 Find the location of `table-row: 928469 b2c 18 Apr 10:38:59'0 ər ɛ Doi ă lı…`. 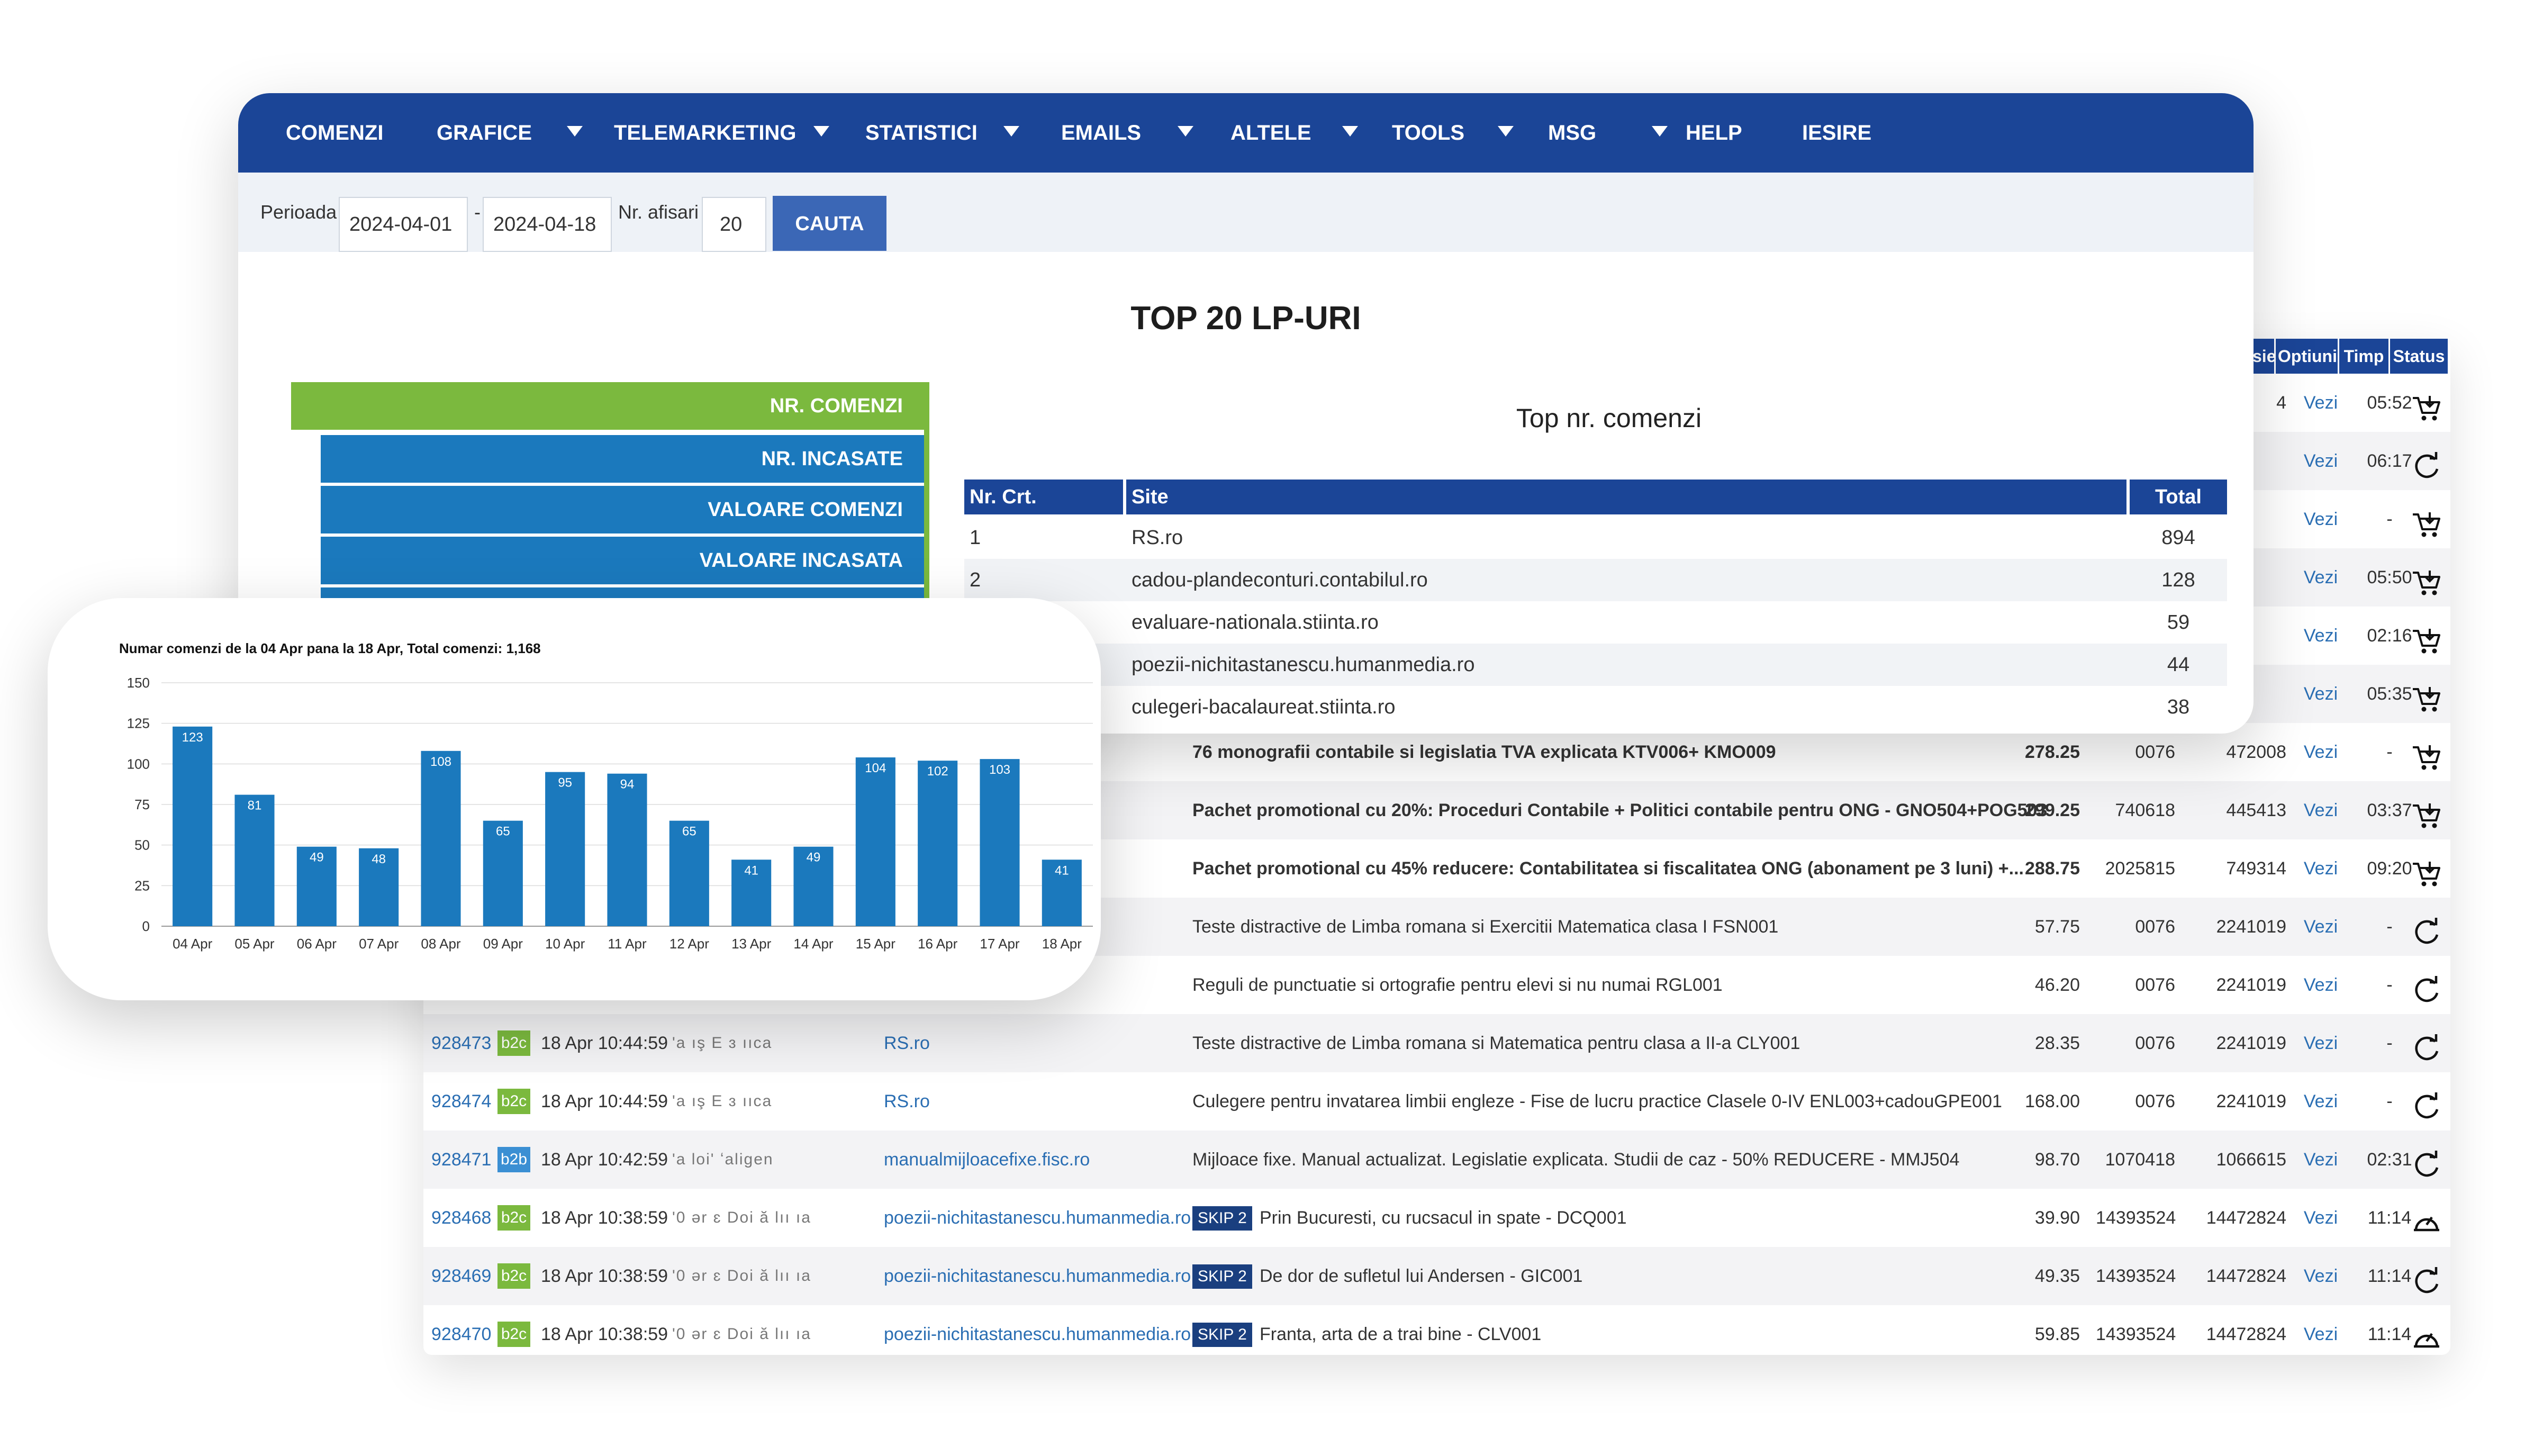

table-row: 928469 b2c 18 Apr 10:38:59'0 ər ɛ Doi ă lı… is located at coordinates (1436, 1276).